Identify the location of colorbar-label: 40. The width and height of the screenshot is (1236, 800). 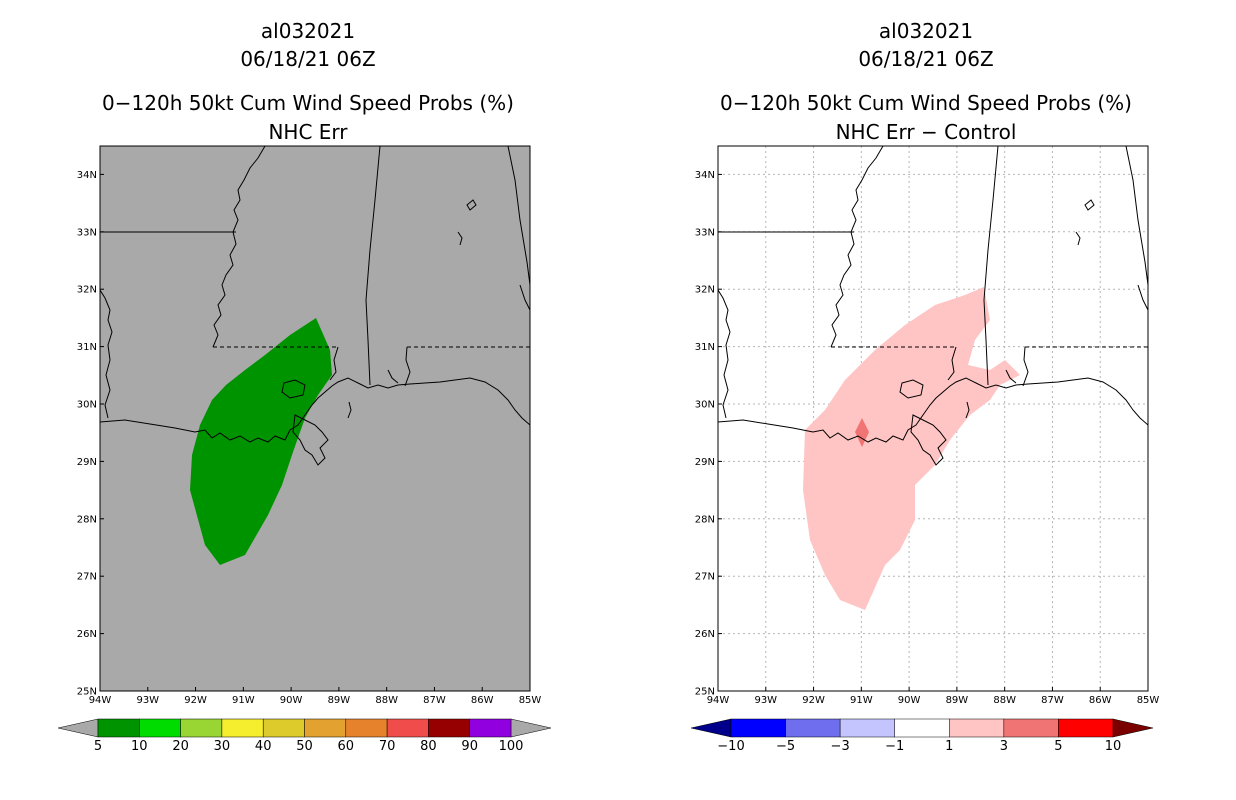
(263, 746).